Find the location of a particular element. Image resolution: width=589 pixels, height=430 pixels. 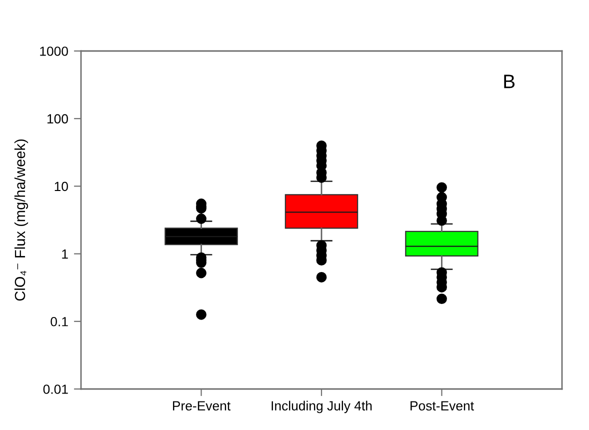

y-tick-label: 1 is located at coordinates (65, 254).